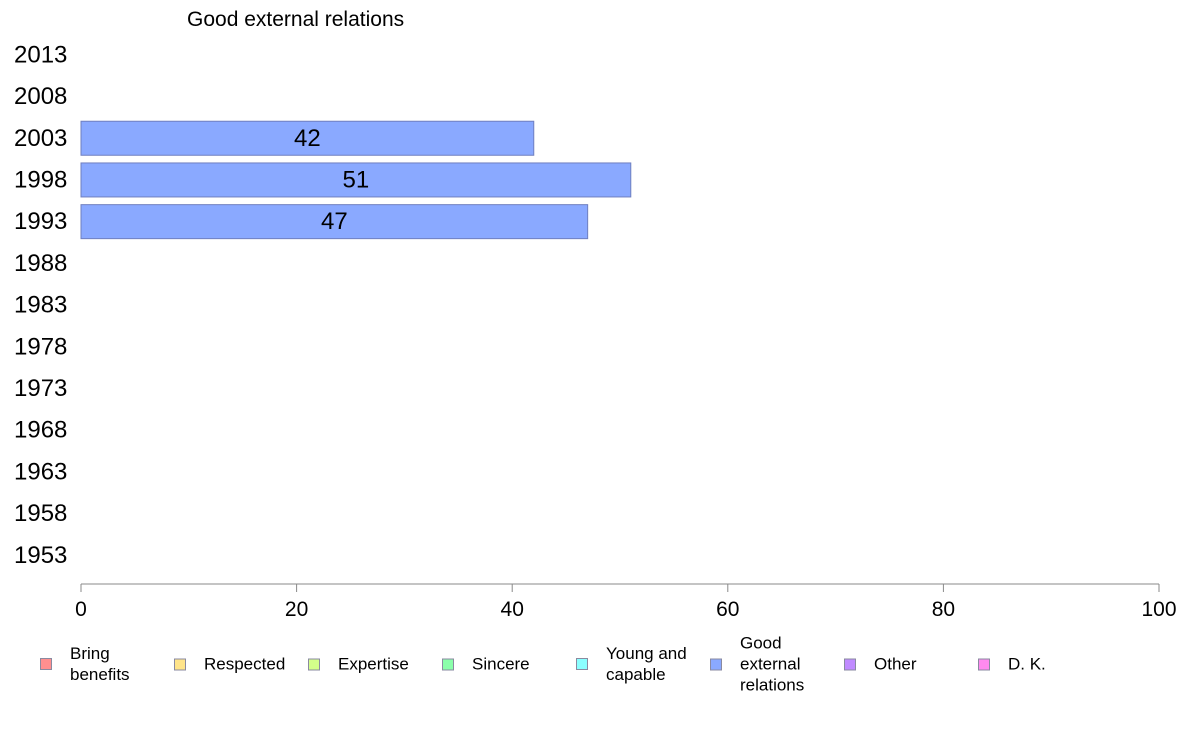 This screenshot has height=736, width=1188. I want to click on legend-label: Good external relations, so click(772, 664).